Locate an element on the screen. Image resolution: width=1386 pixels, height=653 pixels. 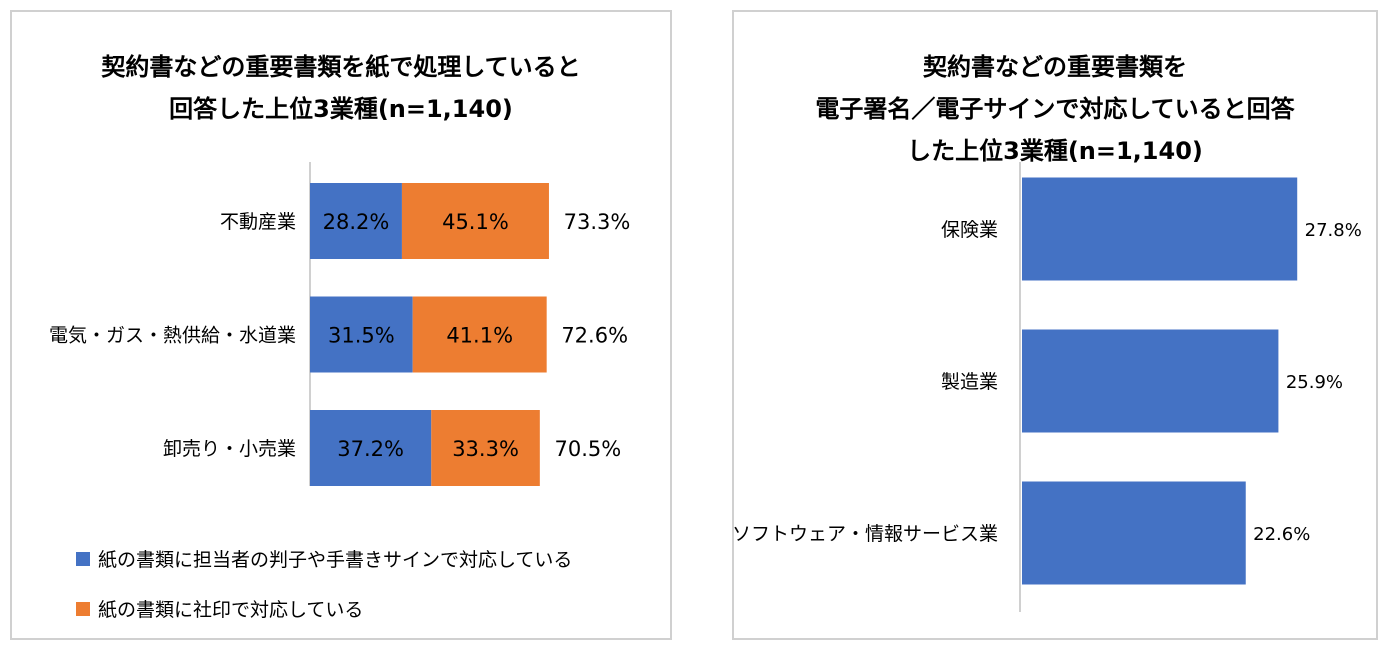
category-label: ソフトウェア・情報サービス業 is located at coordinates (866, 534).